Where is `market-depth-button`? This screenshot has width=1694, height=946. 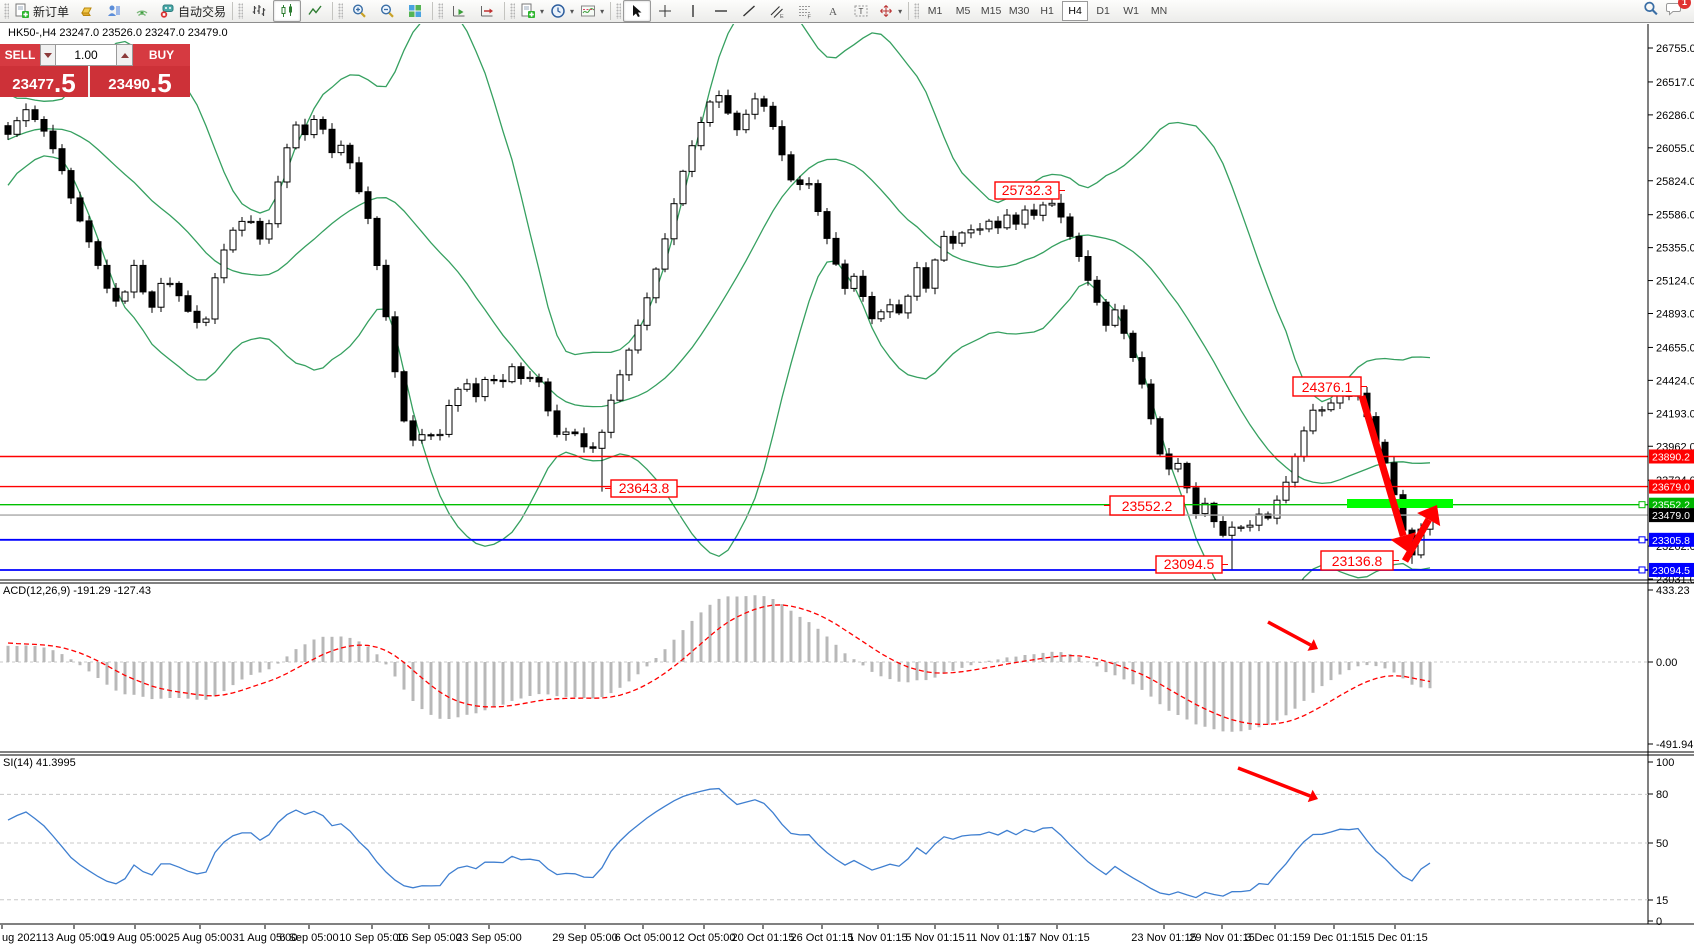 market-depth-button is located at coordinates (86, 11).